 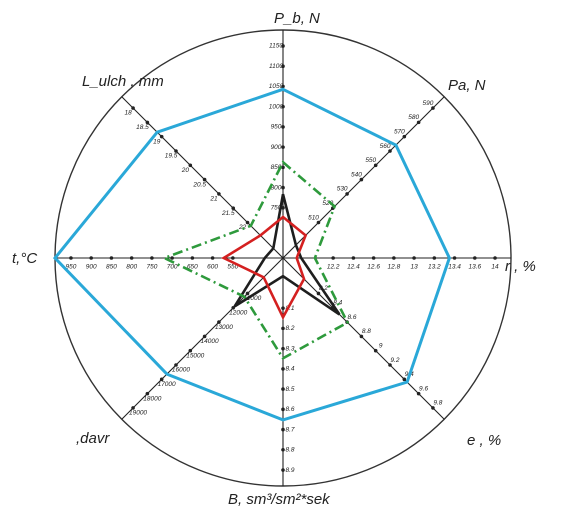 What do you see at coordinates (199, 184) in the screenshot?
I see `tick-label-lulch: 20.5` at bounding box center [199, 184].